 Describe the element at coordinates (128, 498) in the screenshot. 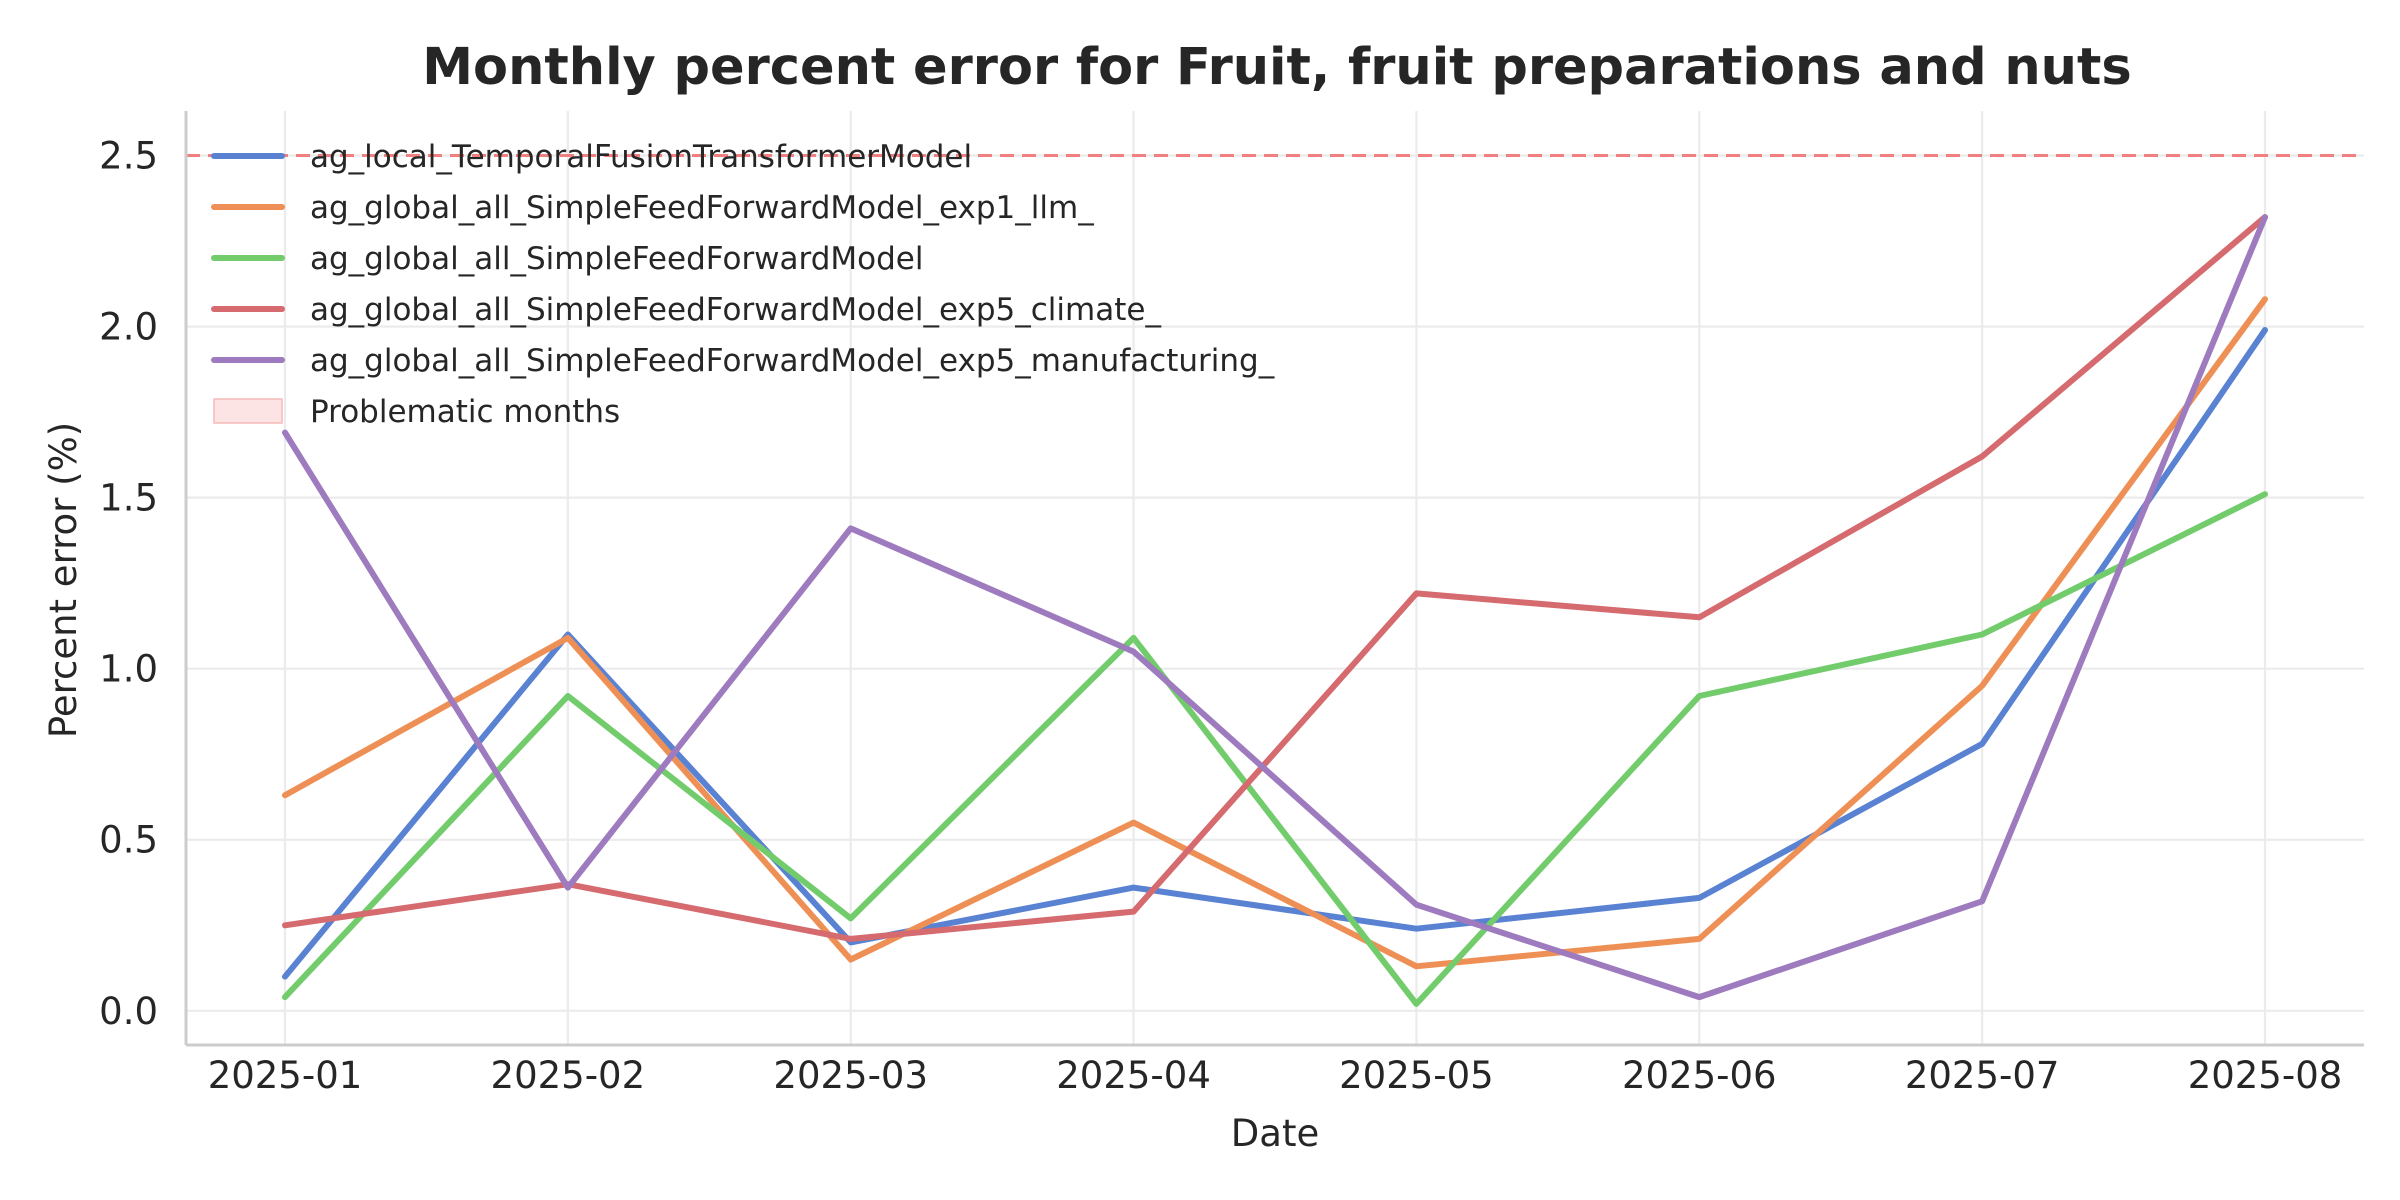

I see `y-tick-label: 1.5` at that location.